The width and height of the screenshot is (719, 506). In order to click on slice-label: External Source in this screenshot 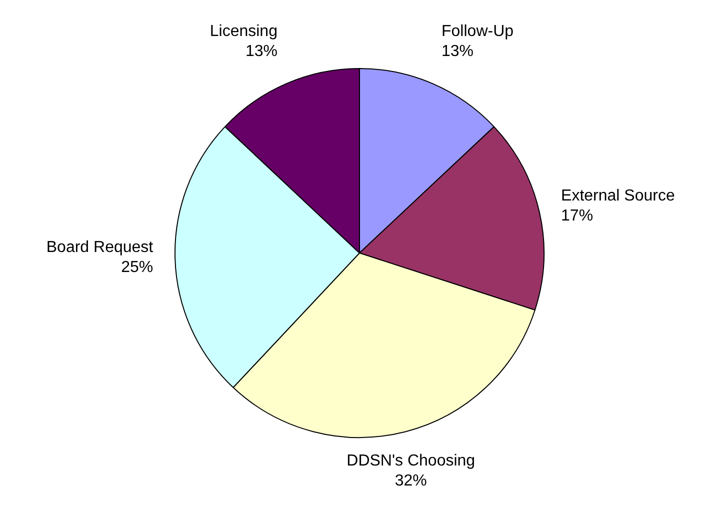, I will do `click(618, 195)`.